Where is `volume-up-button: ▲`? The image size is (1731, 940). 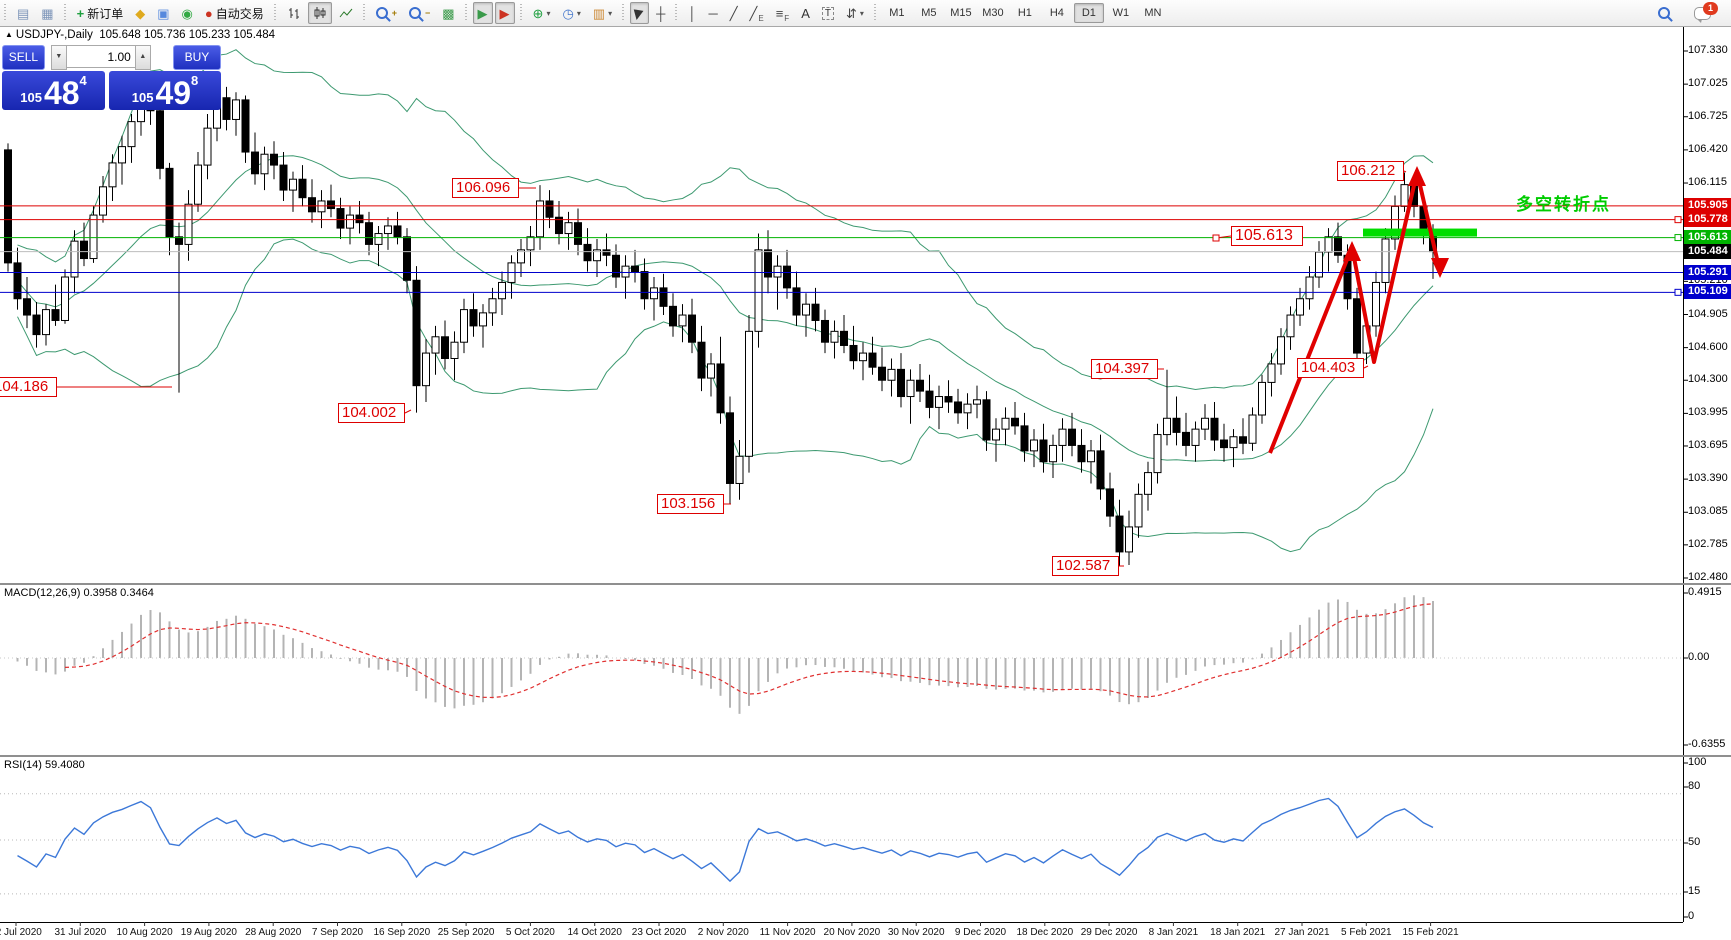
volume-up-button: ▲ is located at coordinates (142, 57).